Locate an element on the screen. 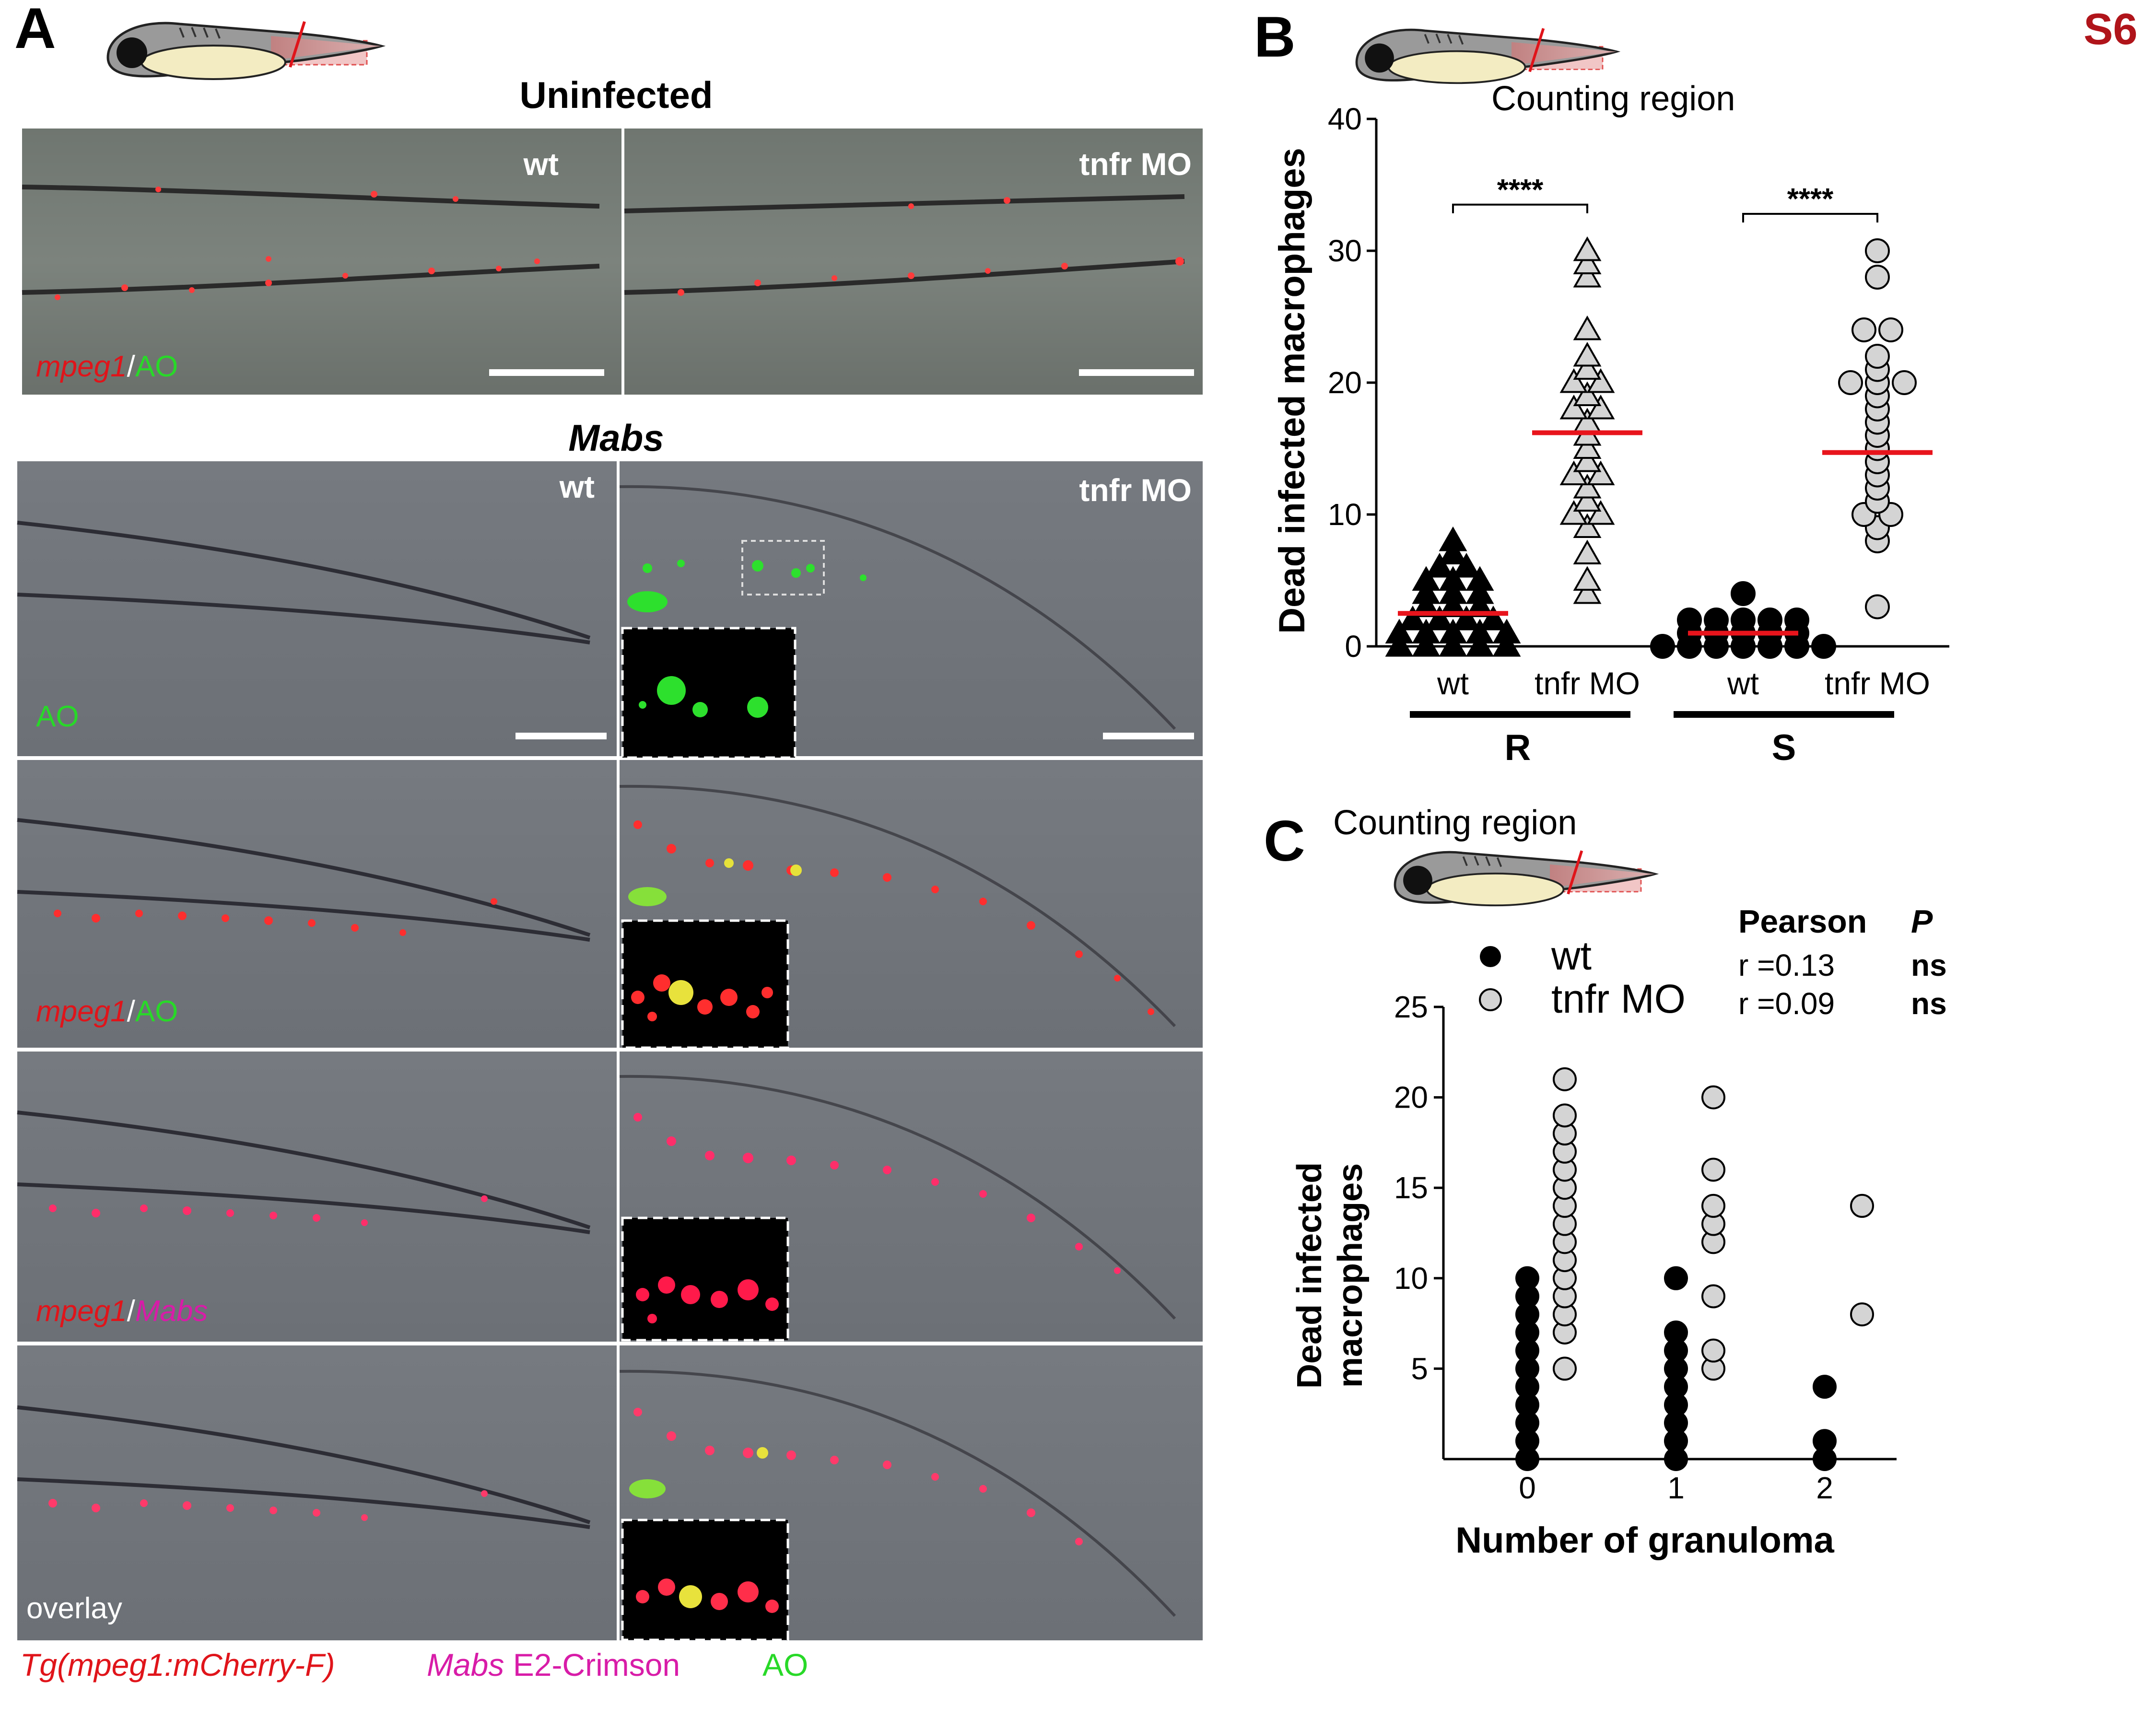  chart-b: 0 10 20 30 40 wt tnfr MO wt tnfr MO **** **** is located at coordinates (1638, 401).